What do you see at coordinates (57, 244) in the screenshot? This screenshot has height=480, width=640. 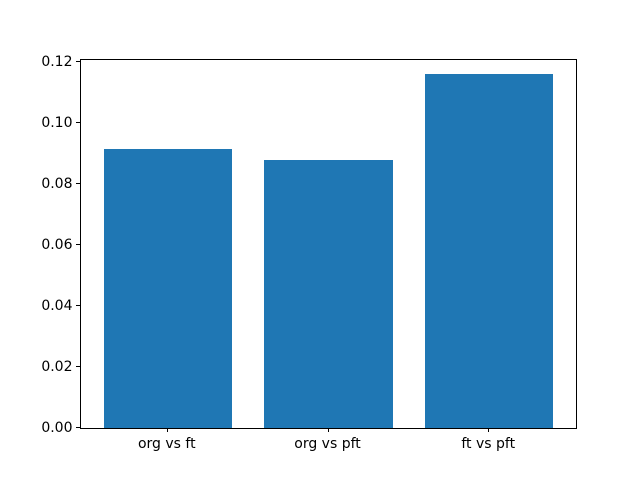 I see `y-axis-tick-label: 0.06` at bounding box center [57, 244].